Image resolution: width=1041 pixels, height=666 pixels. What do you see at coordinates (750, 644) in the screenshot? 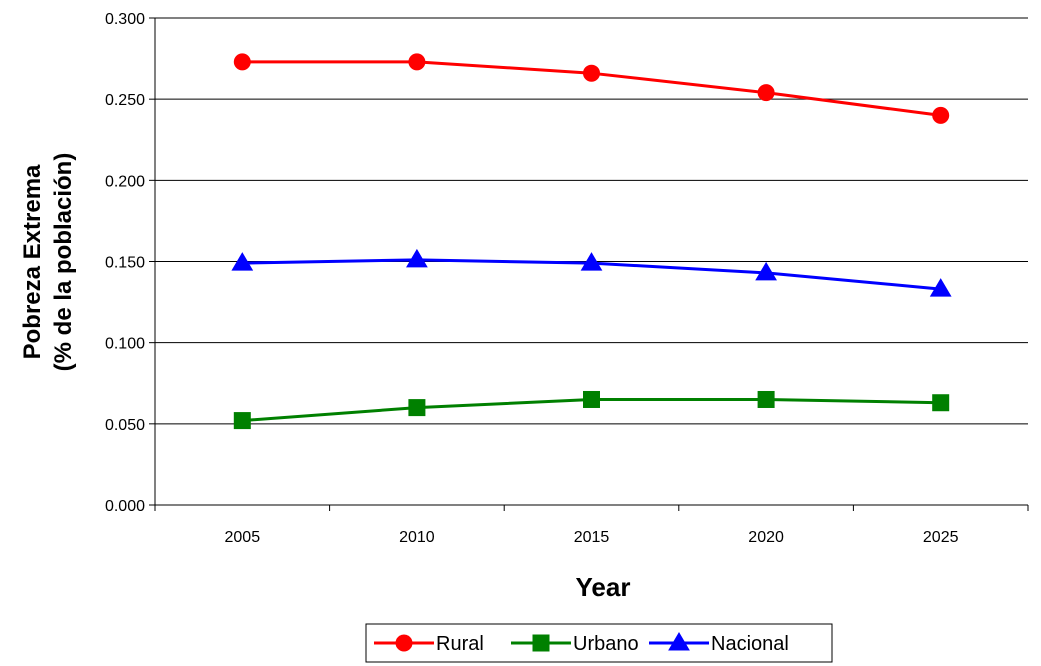
I see `legend-label-nacional: Nacional` at bounding box center [750, 644].